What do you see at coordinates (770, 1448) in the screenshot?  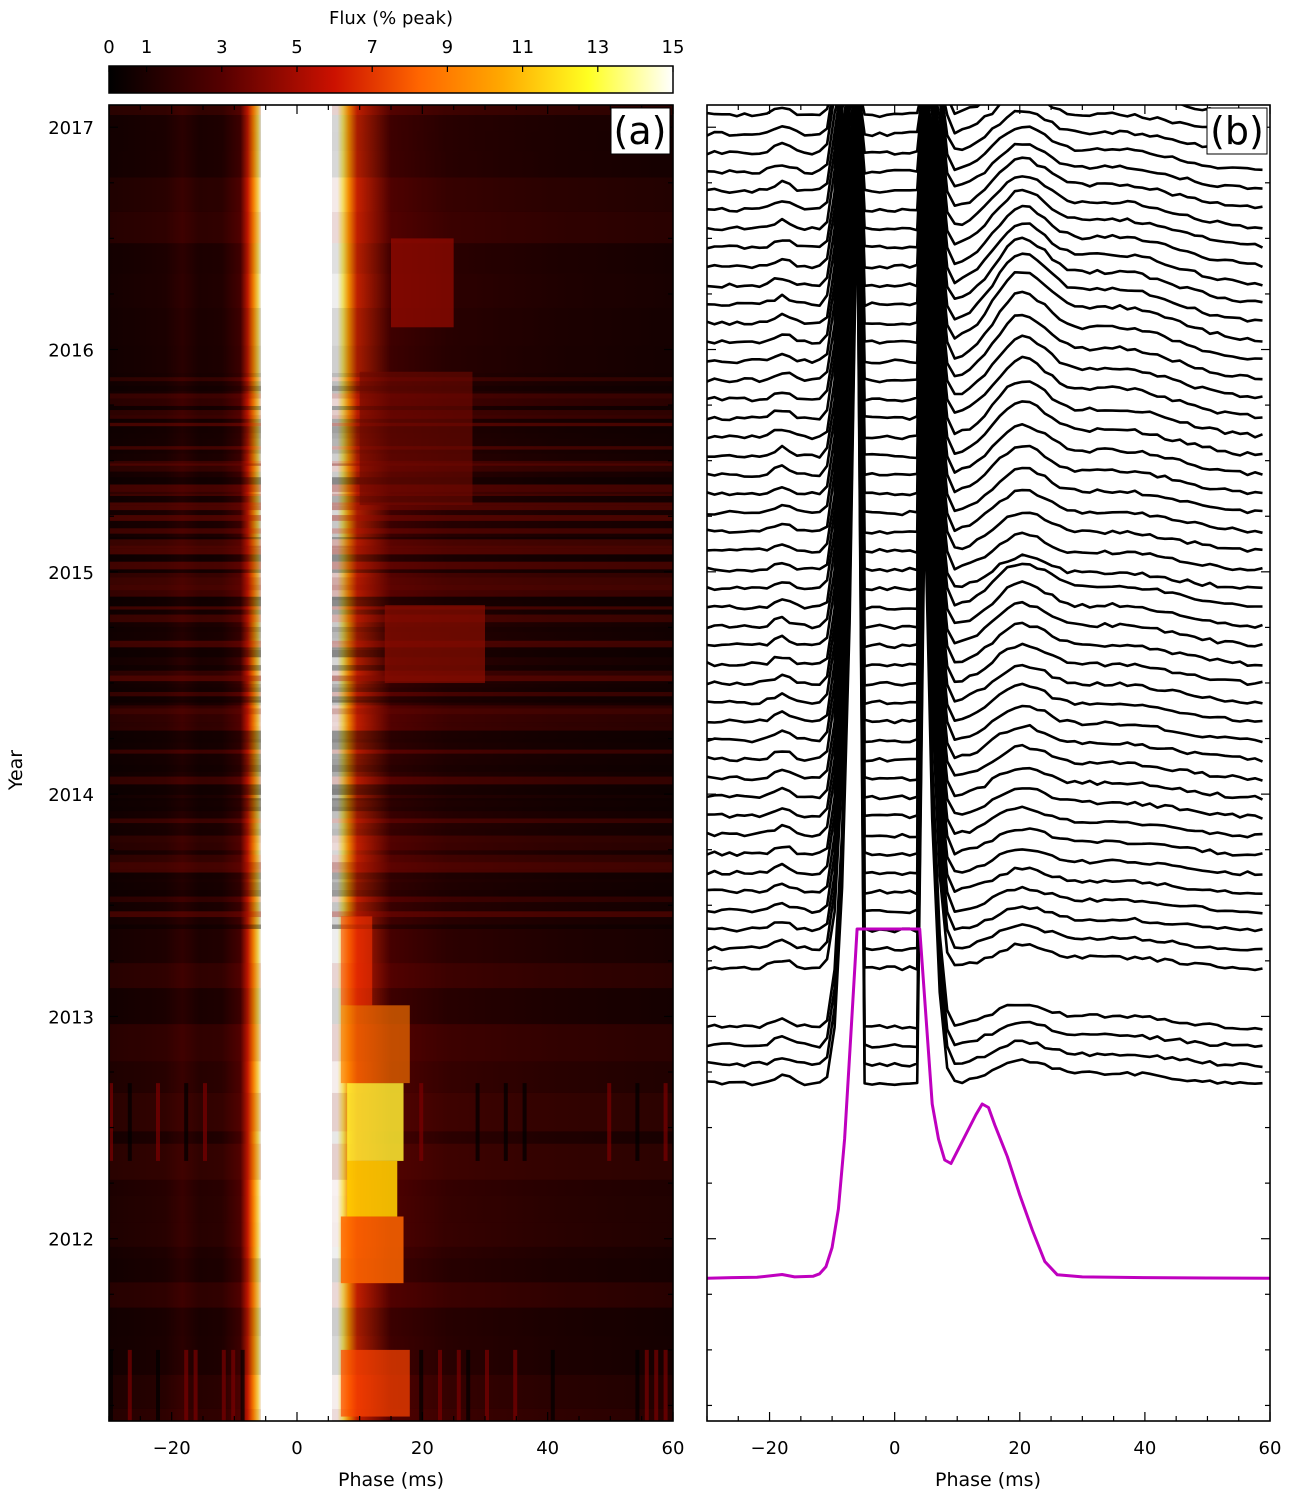 I see `panel-b-xtick-label: −20` at bounding box center [770, 1448].